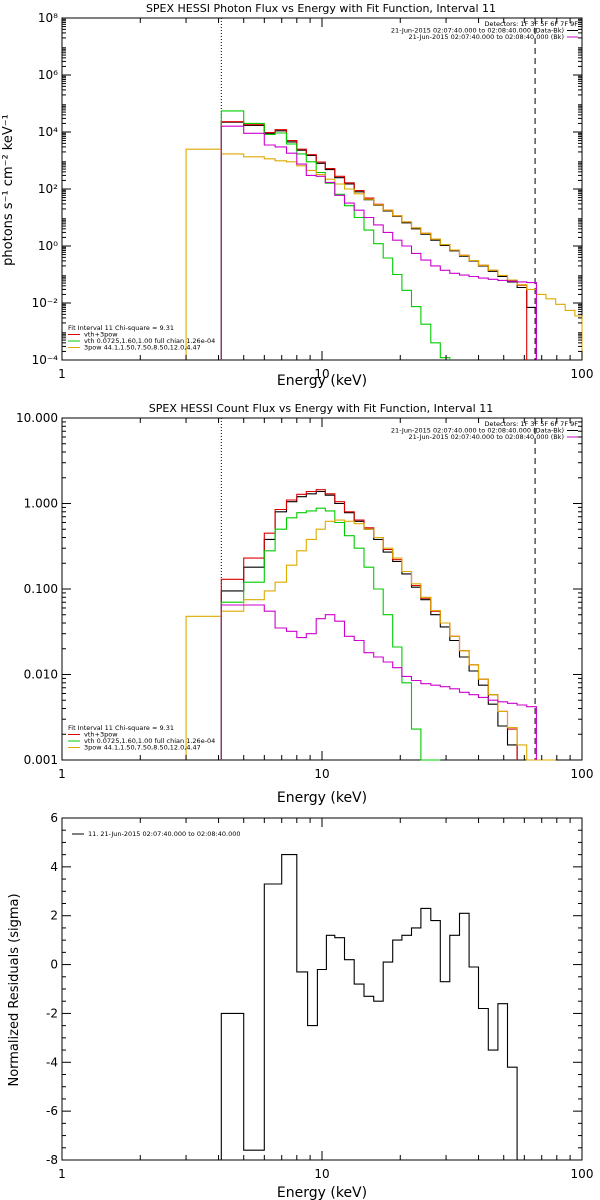  Describe the element at coordinates (41, 675) in the screenshot. I see `y-tick-label: 0.010` at that location.